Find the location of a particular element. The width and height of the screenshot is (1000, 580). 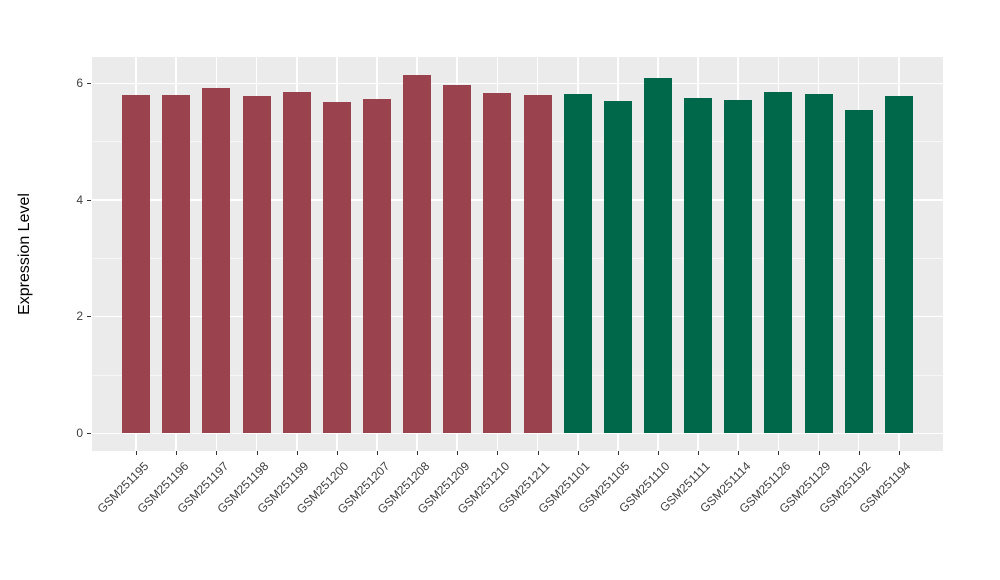

bar-GSM251105 is located at coordinates (617, 266).